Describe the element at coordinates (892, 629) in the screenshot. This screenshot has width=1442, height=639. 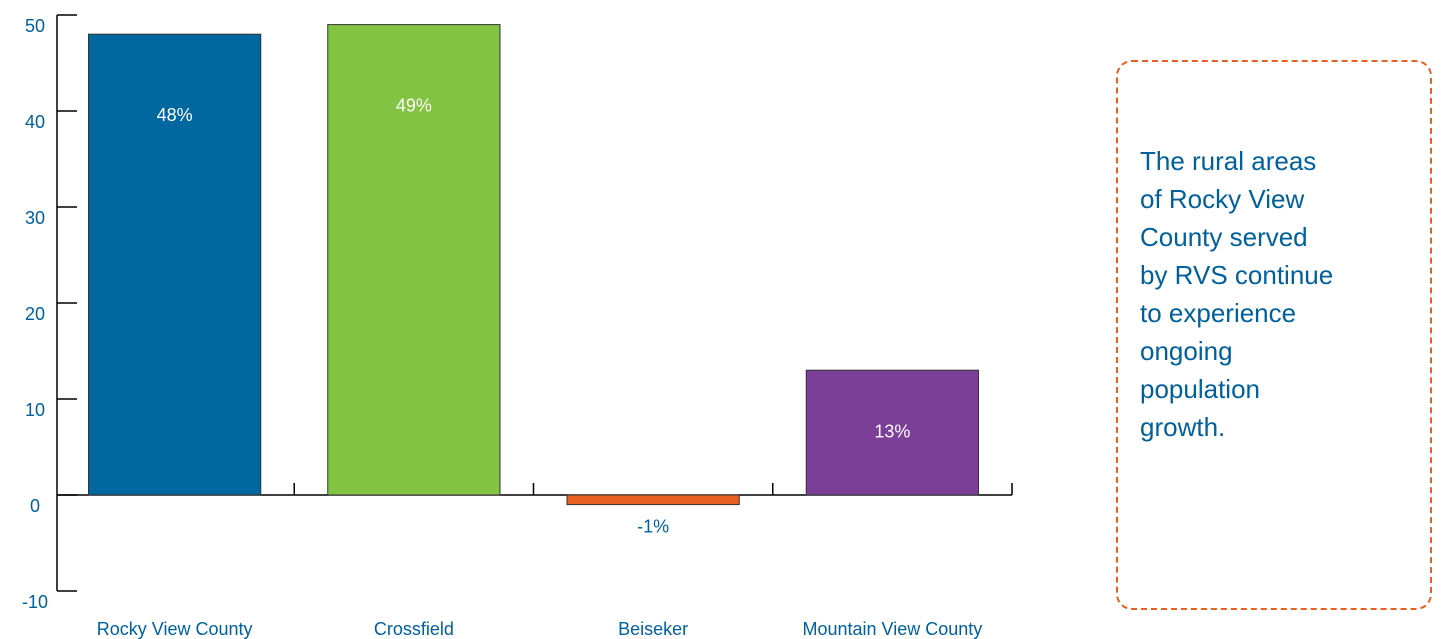
I see `x-tick-label: Mountain View County` at that location.